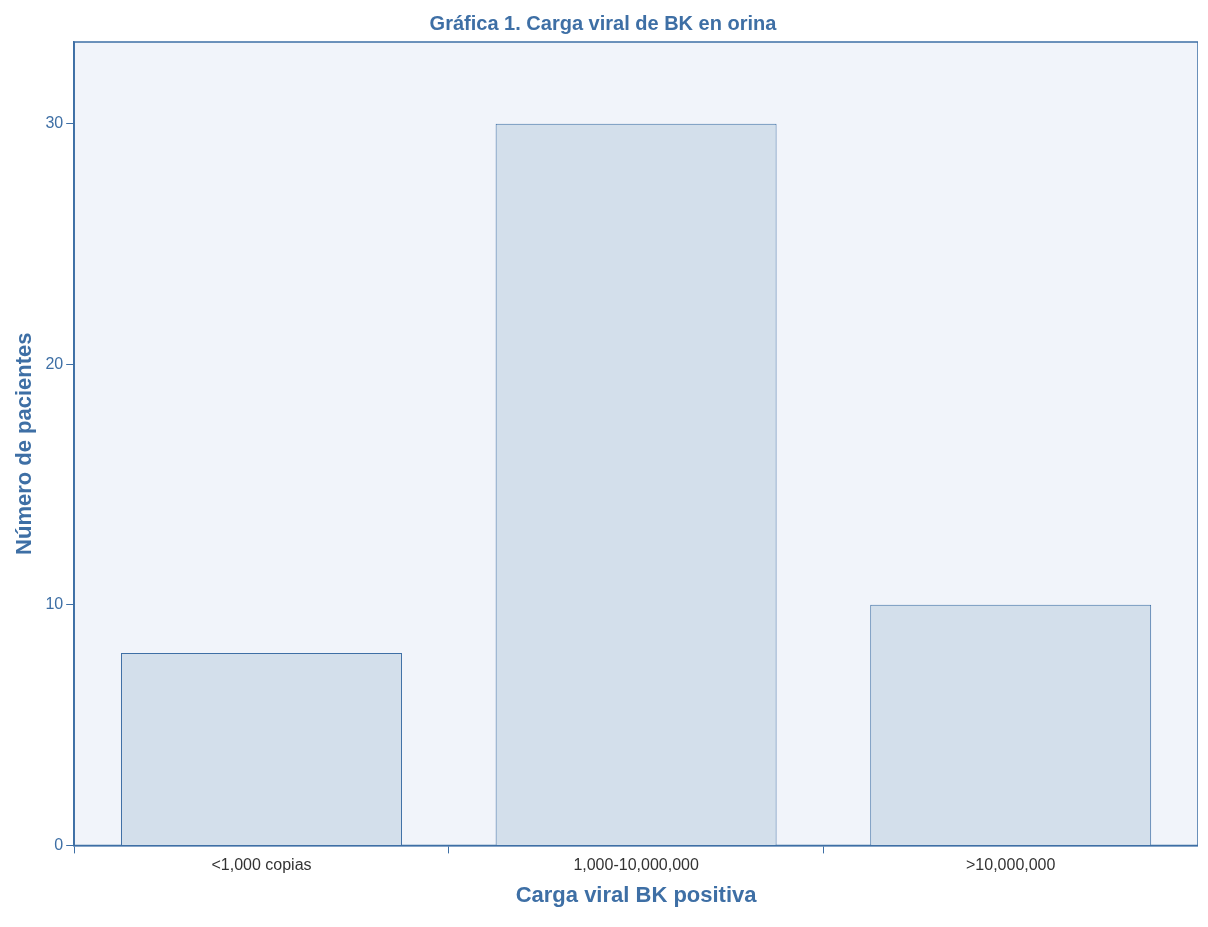 The width and height of the screenshot is (1208, 927). What do you see at coordinates (261, 865) in the screenshot?
I see `x-tick-label: <1,000 copias` at bounding box center [261, 865].